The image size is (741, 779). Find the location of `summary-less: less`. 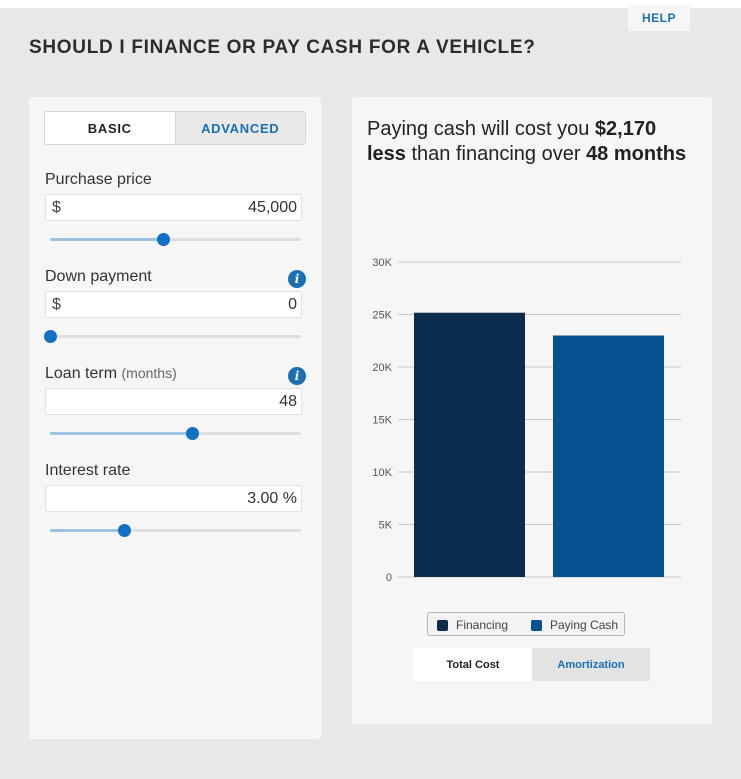

summary-less: less is located at coordinates (386, 154).